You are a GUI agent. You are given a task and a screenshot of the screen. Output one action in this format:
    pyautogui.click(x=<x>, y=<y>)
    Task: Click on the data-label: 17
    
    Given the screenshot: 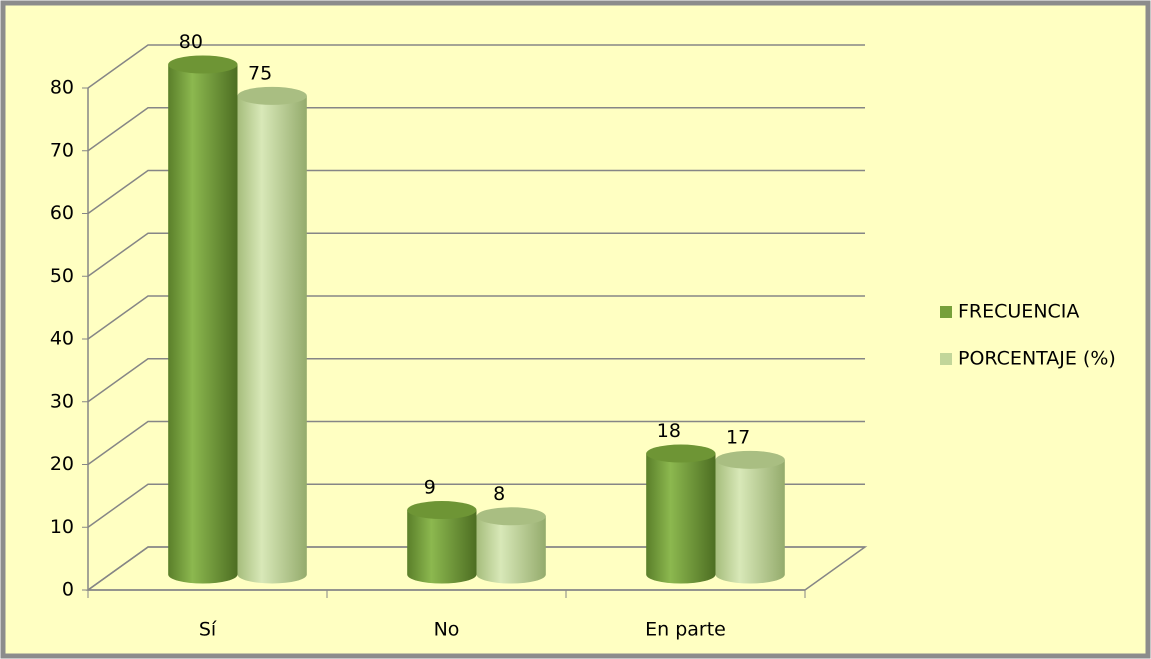 What is the action you would take?
    pyautogui.click(x=738, y=437)
    